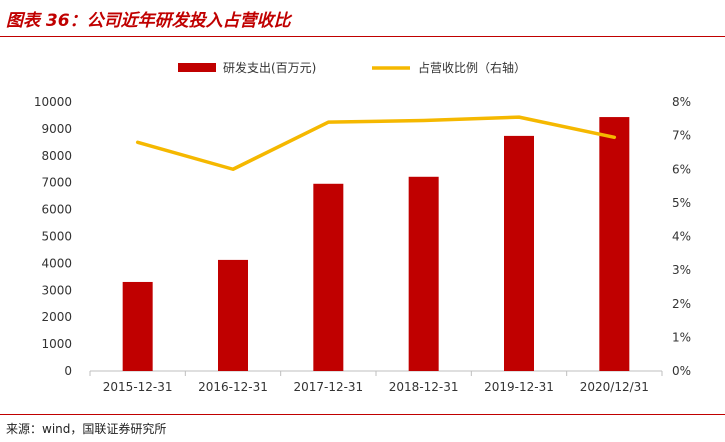 This screenshot has width=725, height=442. Describe the element at coordinates (681, 337) in the screenshot. I see `y-right-tick-label: 1%` at that location.